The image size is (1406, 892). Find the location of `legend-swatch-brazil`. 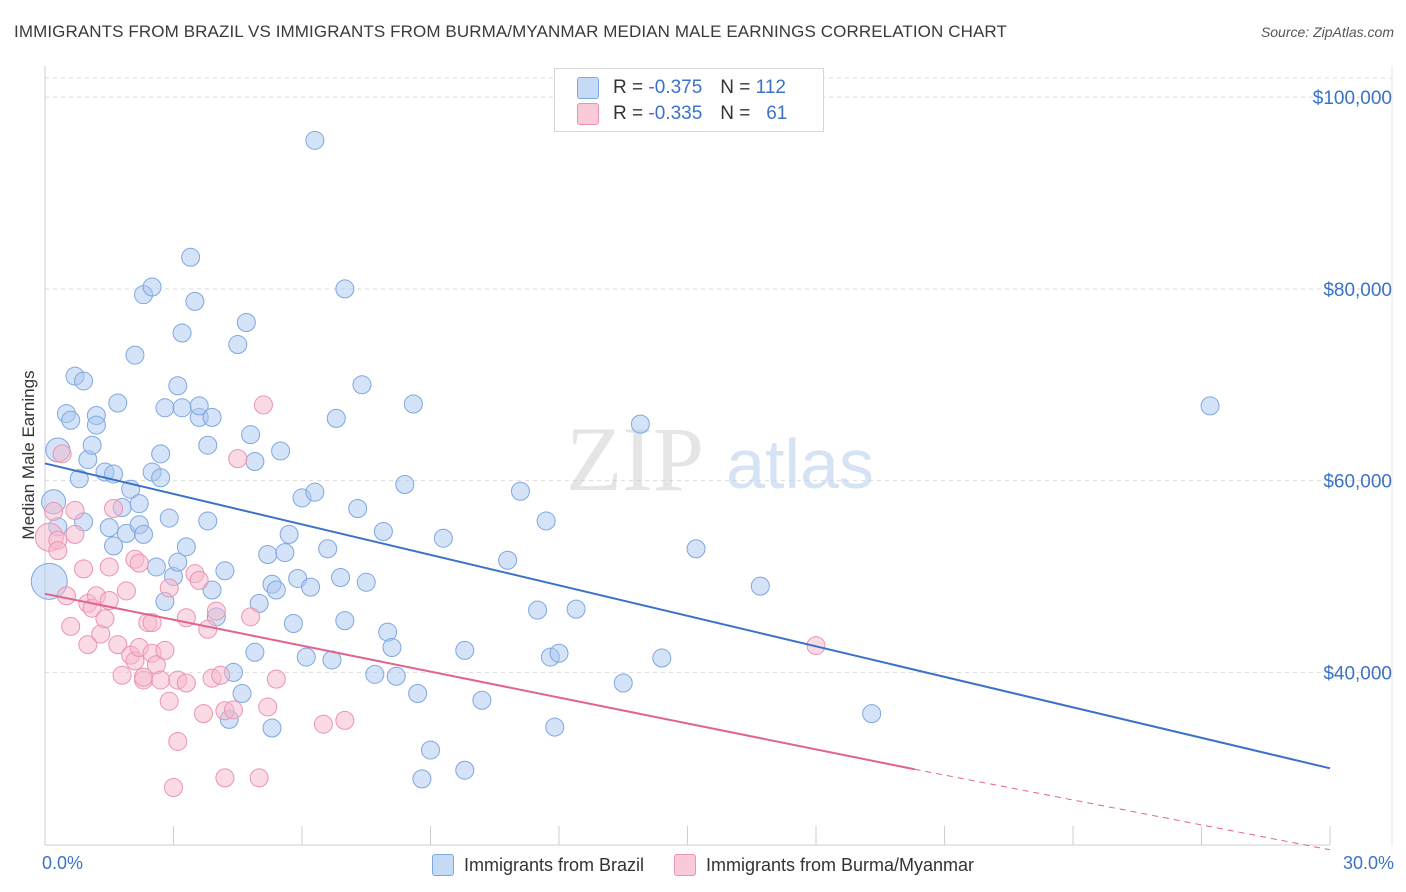

legend-swatch-brazil is located at coordinates (442, 865).